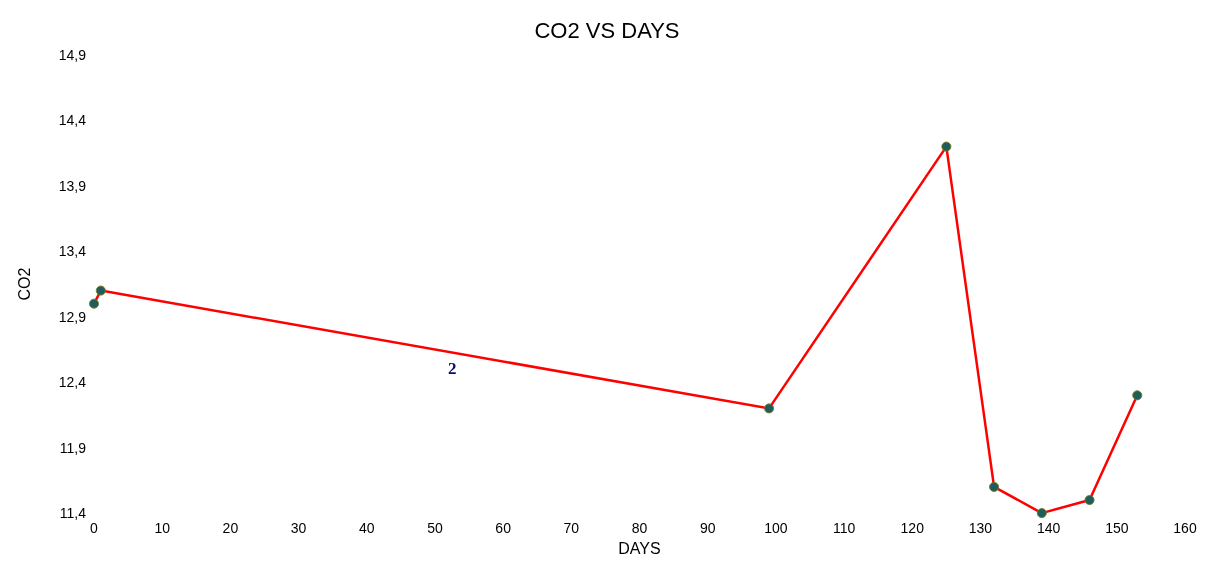 The image size is (1214, 569). Describe the element at coordinates (452, 368) in the screenshot. I see `annotation: 2` at that location.